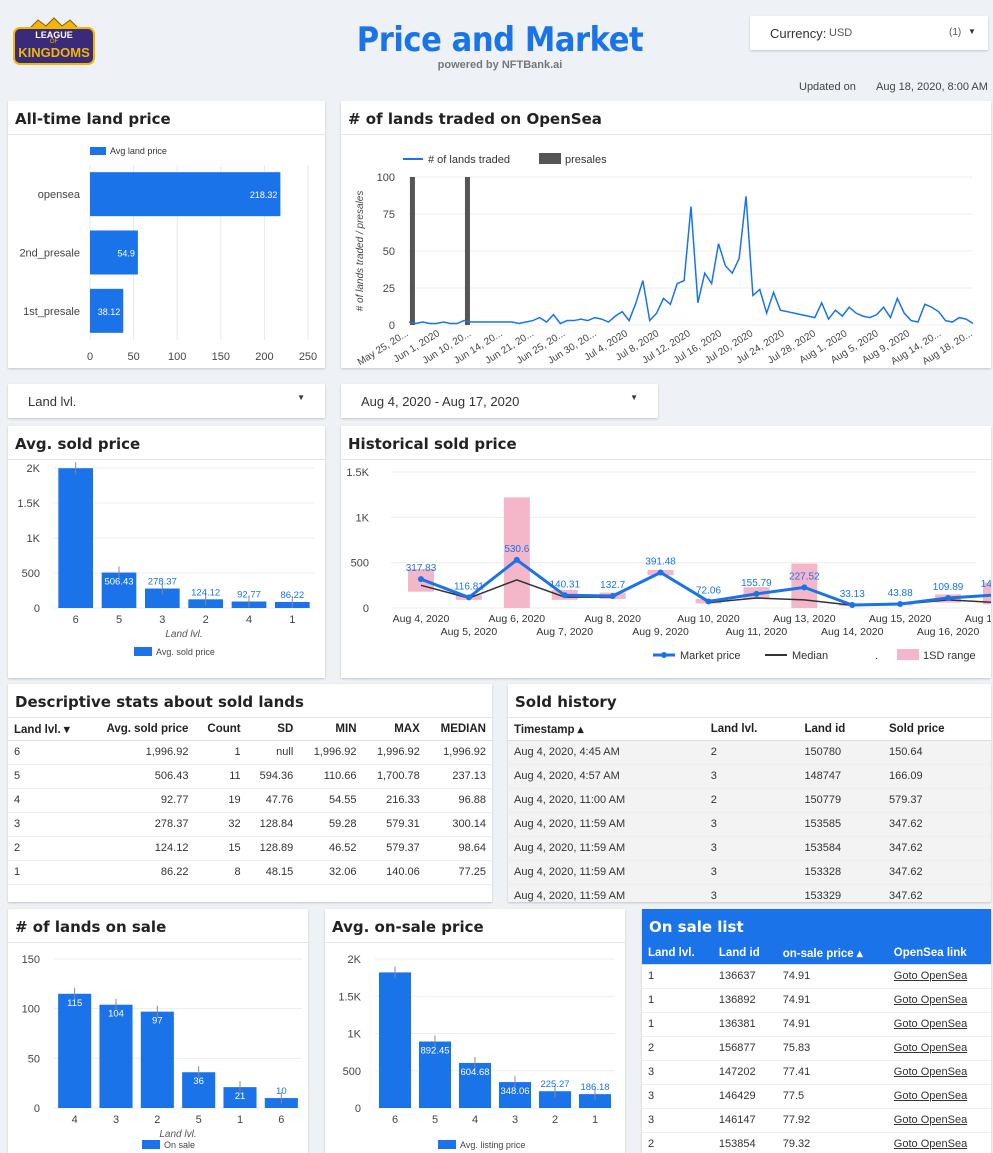 This screenshot has height=1153, width=993. I want to click on x-tick-label: Aug 7, 2020, so click(564, 632).